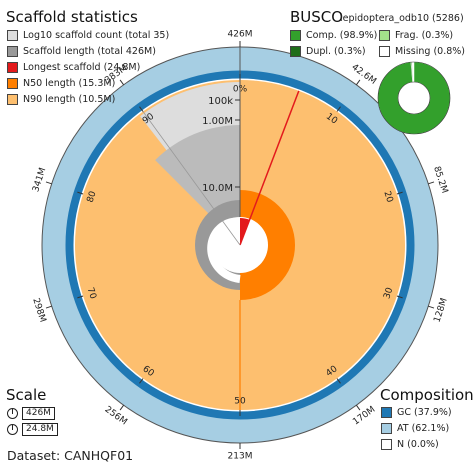  Describe the element at coordinates (269, 168) in the screenshot. I see `longest-line` at that location.